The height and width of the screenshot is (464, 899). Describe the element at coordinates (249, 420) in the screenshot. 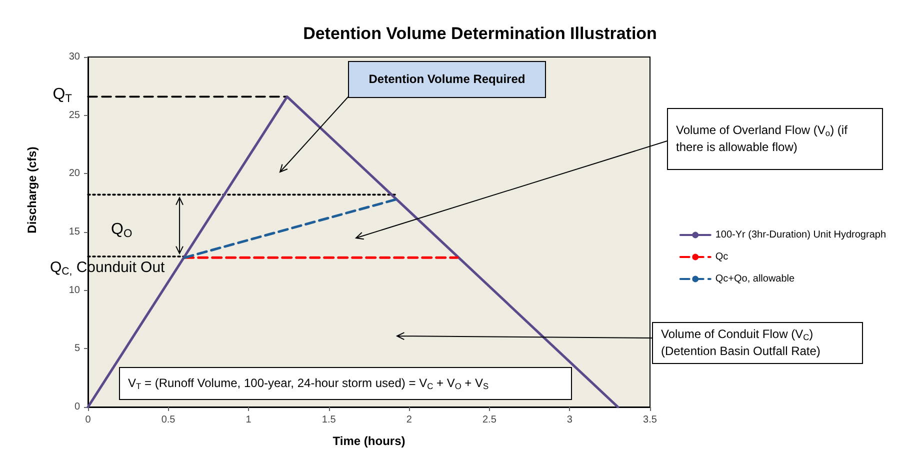

I see `x-tick-label: 1` at that location.